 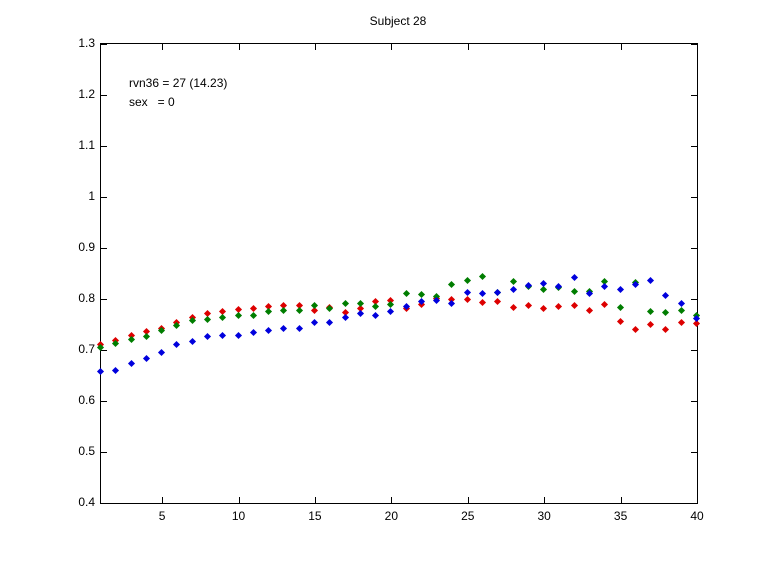 What do you see at coordinates (86, 298) in the screenshot?
I see `y-tick-label: 0.8` at bounding box center [86, 298].